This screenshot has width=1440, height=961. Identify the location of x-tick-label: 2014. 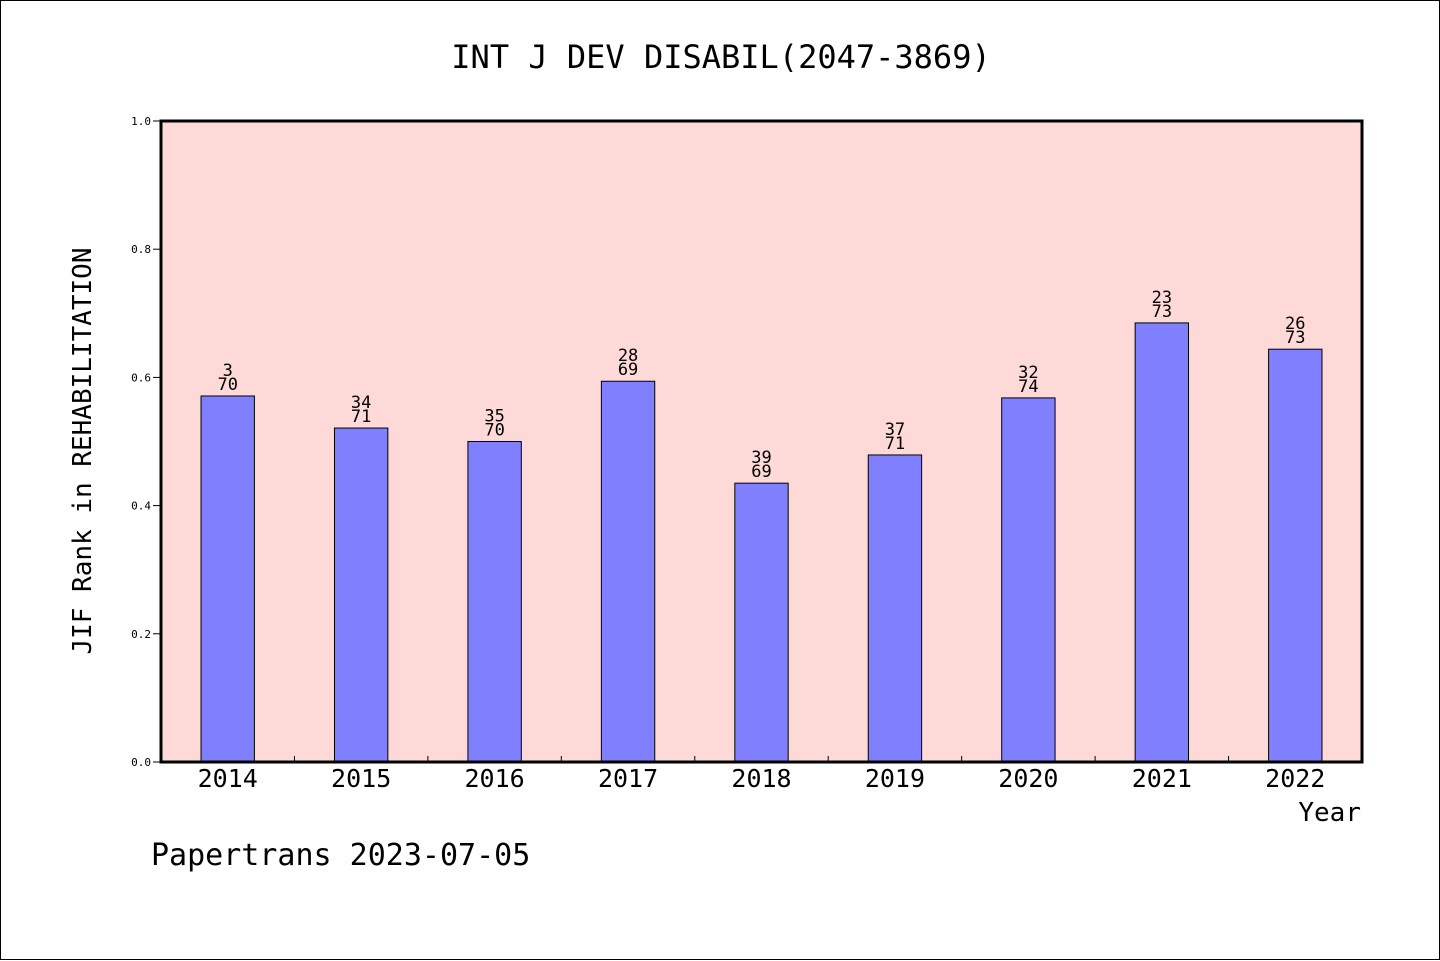
(228, 778).